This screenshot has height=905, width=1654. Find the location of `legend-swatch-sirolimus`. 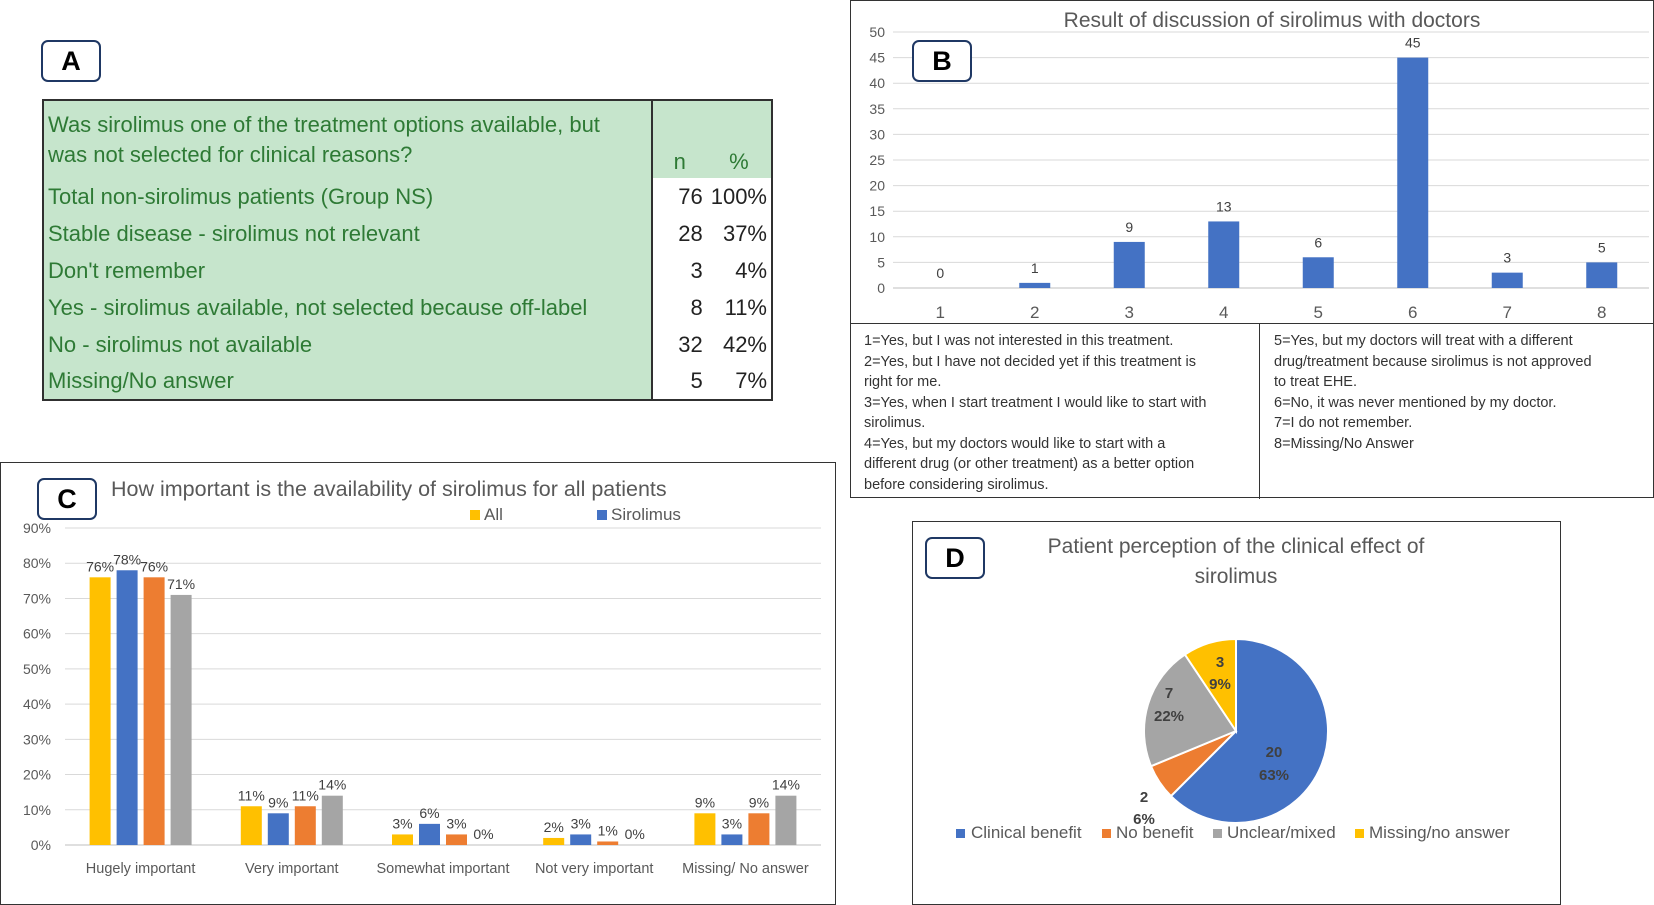

legend-swatch-sirolimus is located at coordinates (602, 515).